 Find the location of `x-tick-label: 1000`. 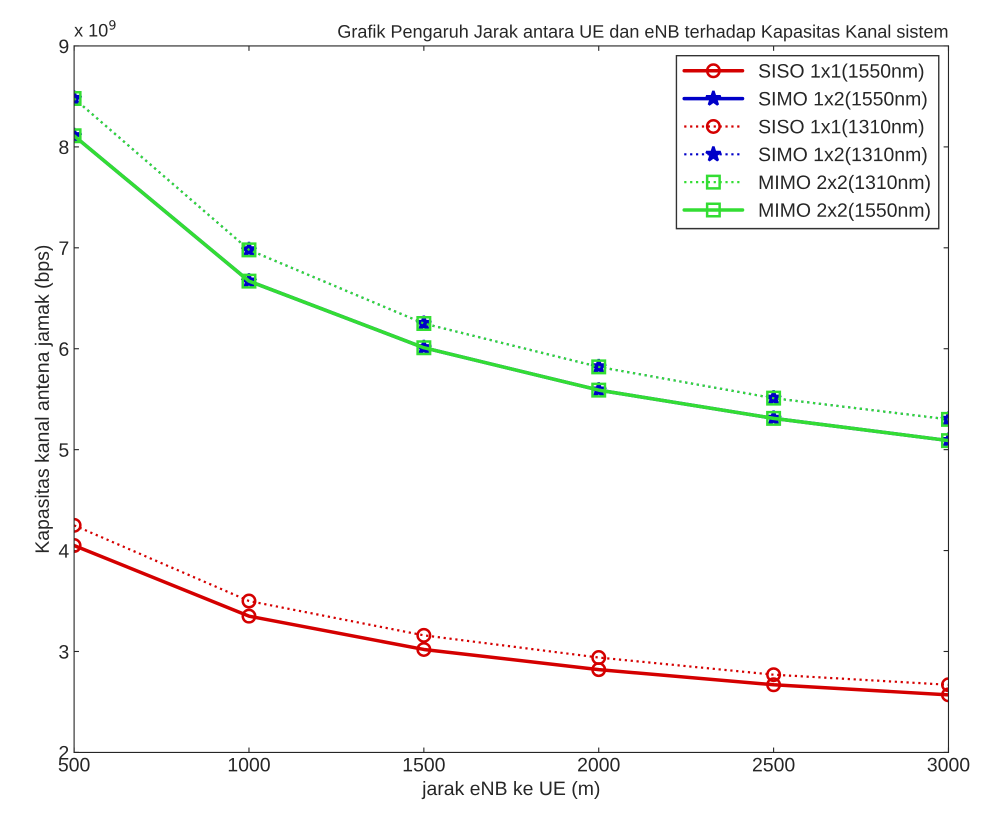

x-tick-label: 1000 is located at coordinates (249, 765).